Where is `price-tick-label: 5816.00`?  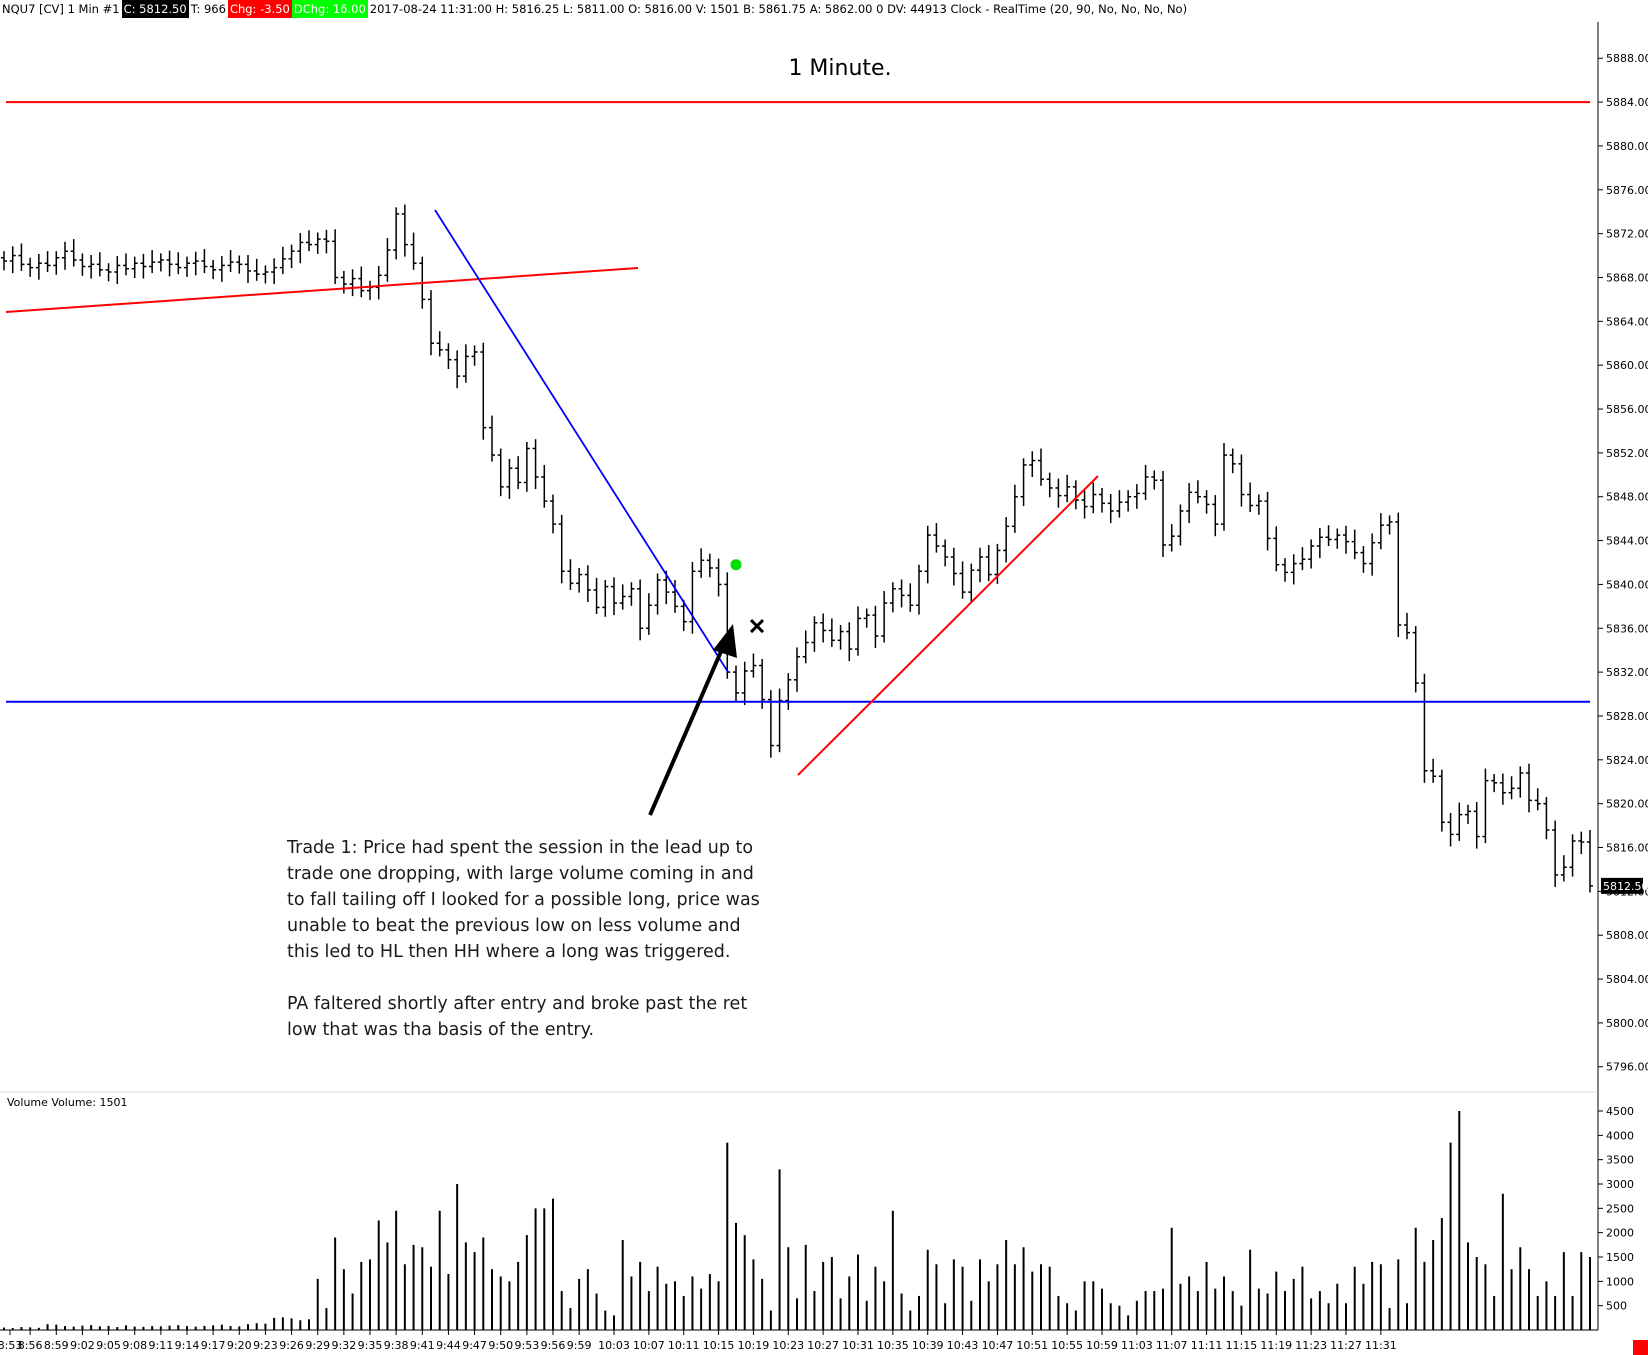
price-tick-label: 5816.00 is located at coordinates (1627, 848).